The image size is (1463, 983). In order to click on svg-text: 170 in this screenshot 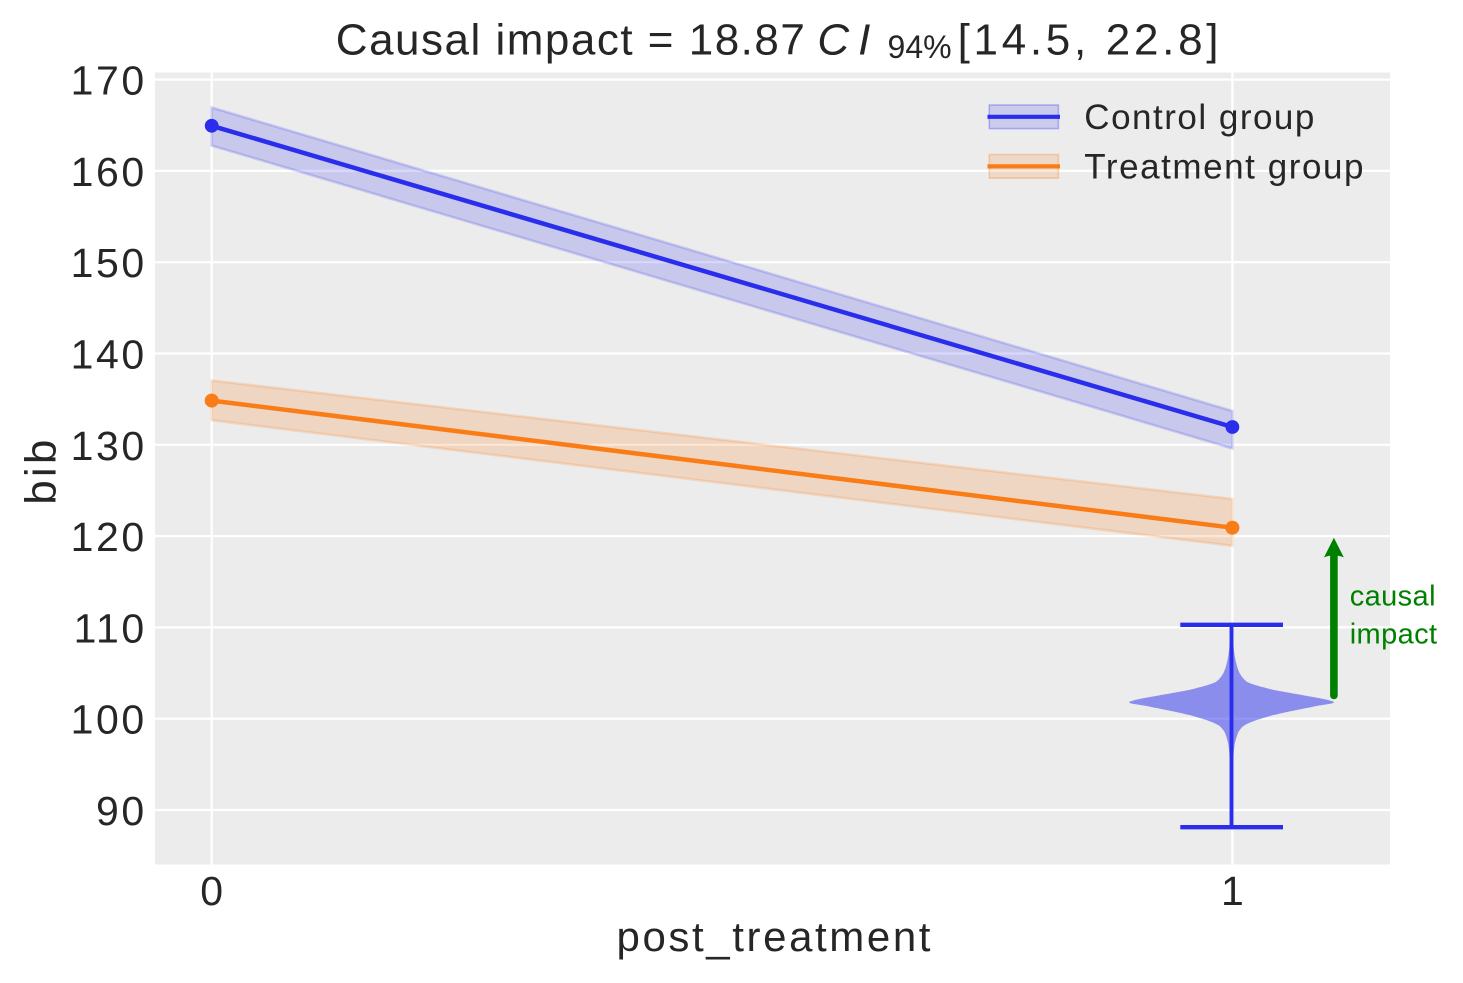, I will do `click(109, 81)`.